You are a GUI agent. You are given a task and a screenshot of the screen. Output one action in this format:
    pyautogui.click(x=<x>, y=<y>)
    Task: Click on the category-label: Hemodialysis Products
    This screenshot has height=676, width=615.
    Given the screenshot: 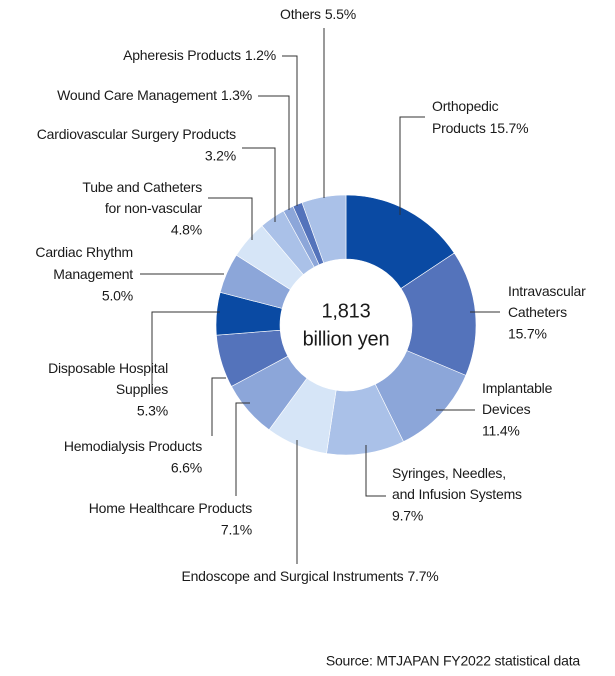 What is the action you would take?
    pyautogui.click(x=133, y=446)
    